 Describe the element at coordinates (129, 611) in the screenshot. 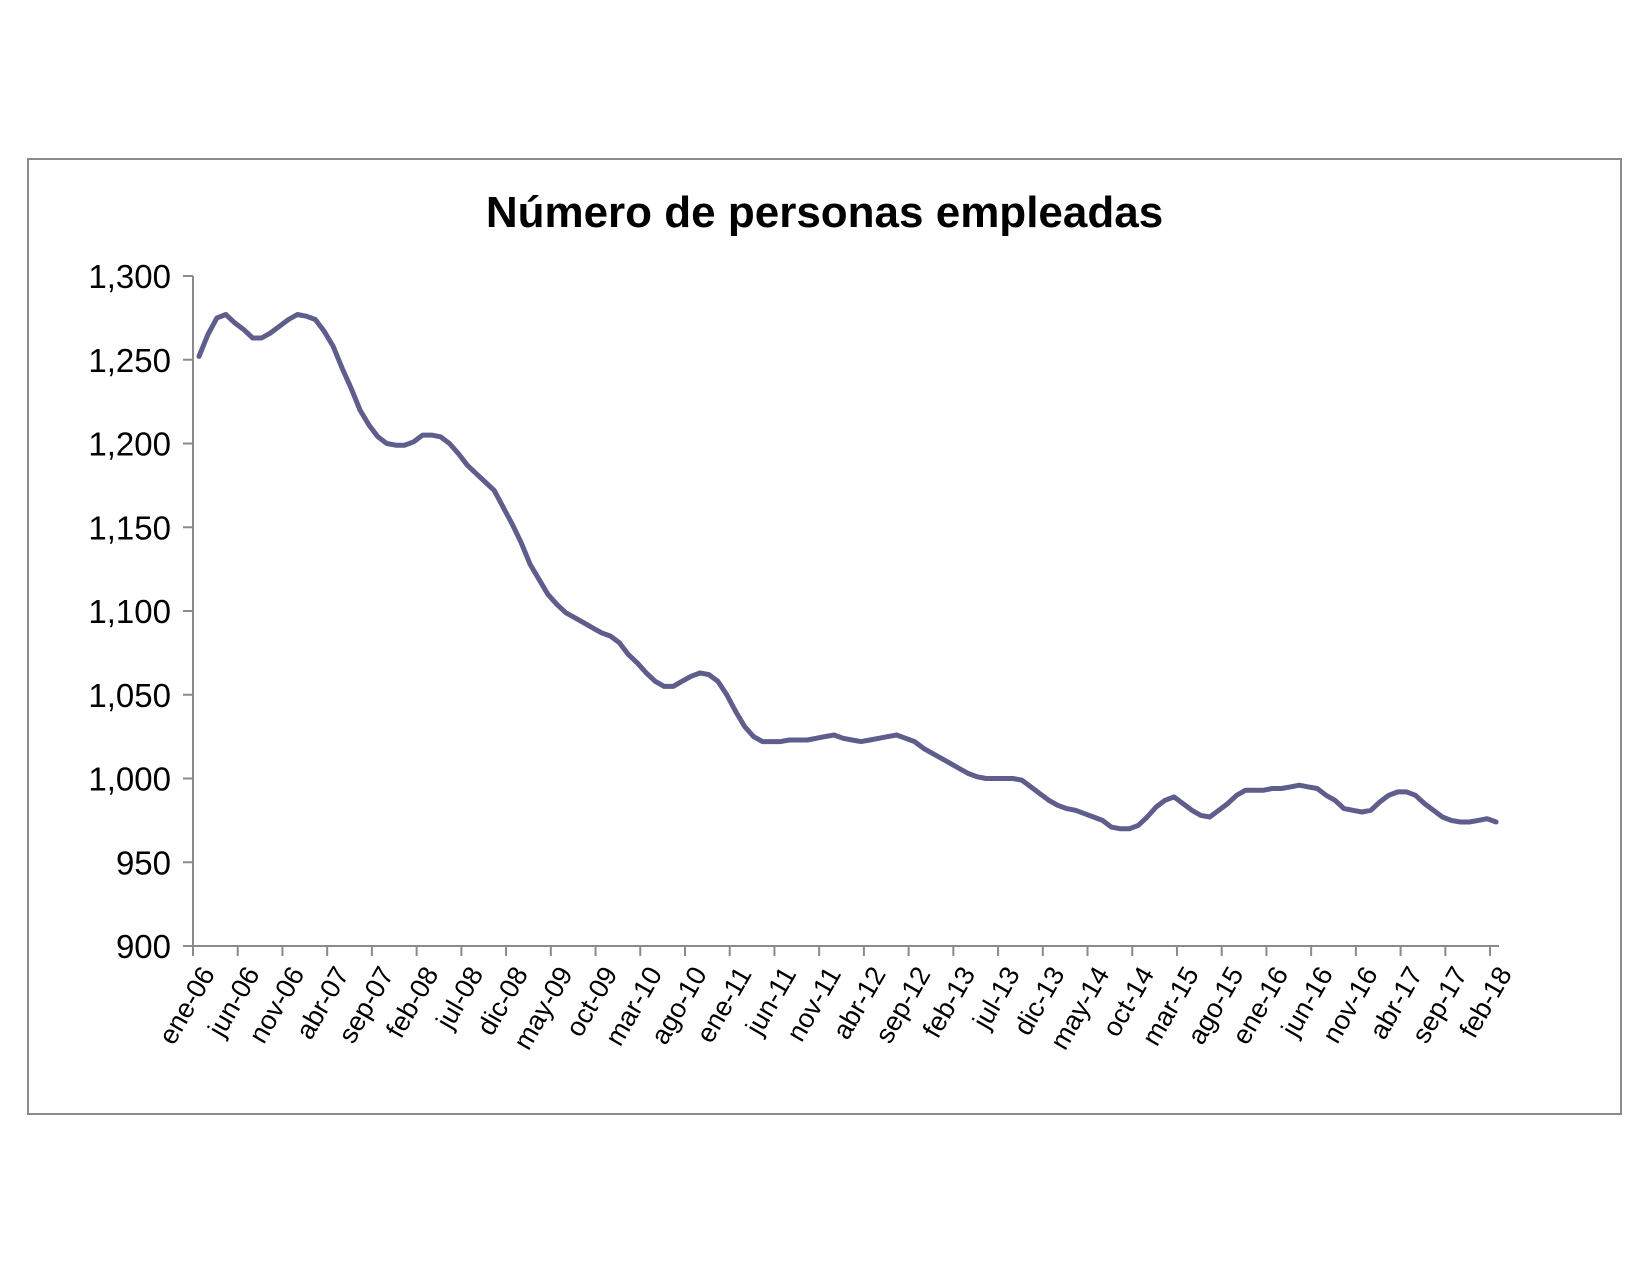

I see `y-tick-label: 1,100` at that location.